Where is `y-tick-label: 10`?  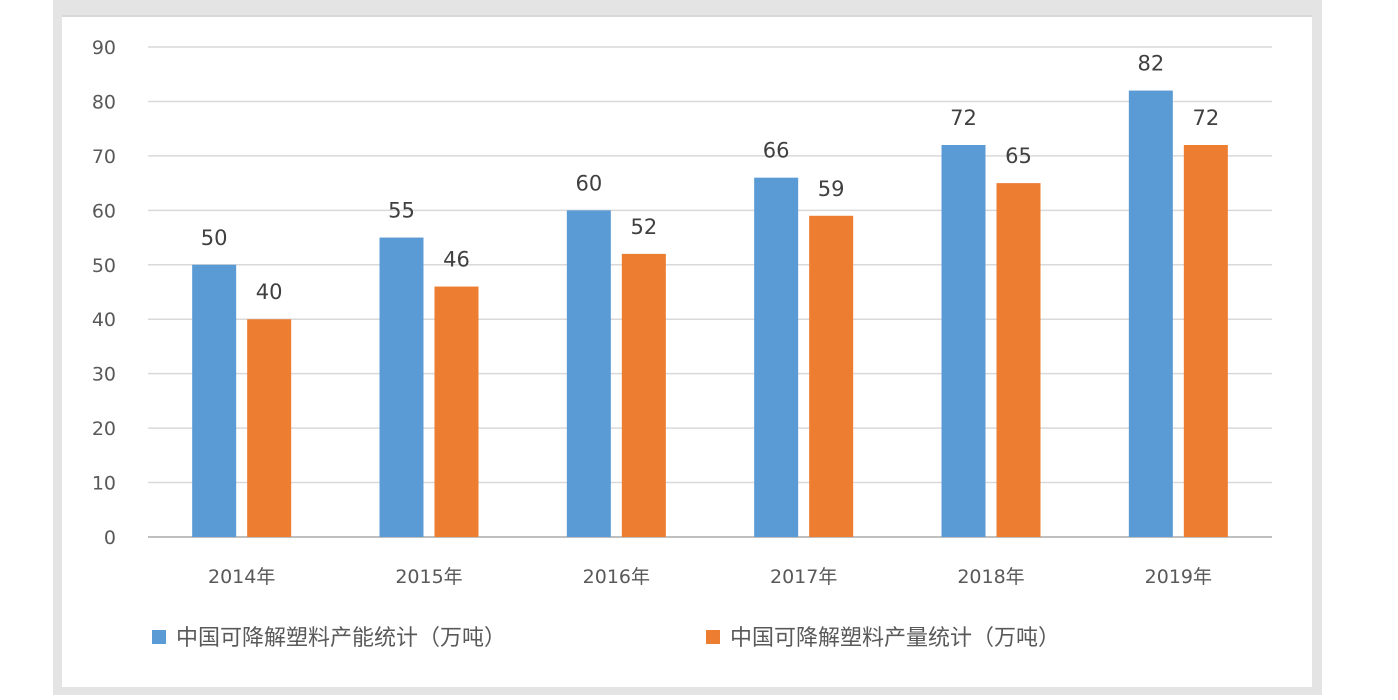 y-tick-label: 10 is located at coordinates (104, 484).